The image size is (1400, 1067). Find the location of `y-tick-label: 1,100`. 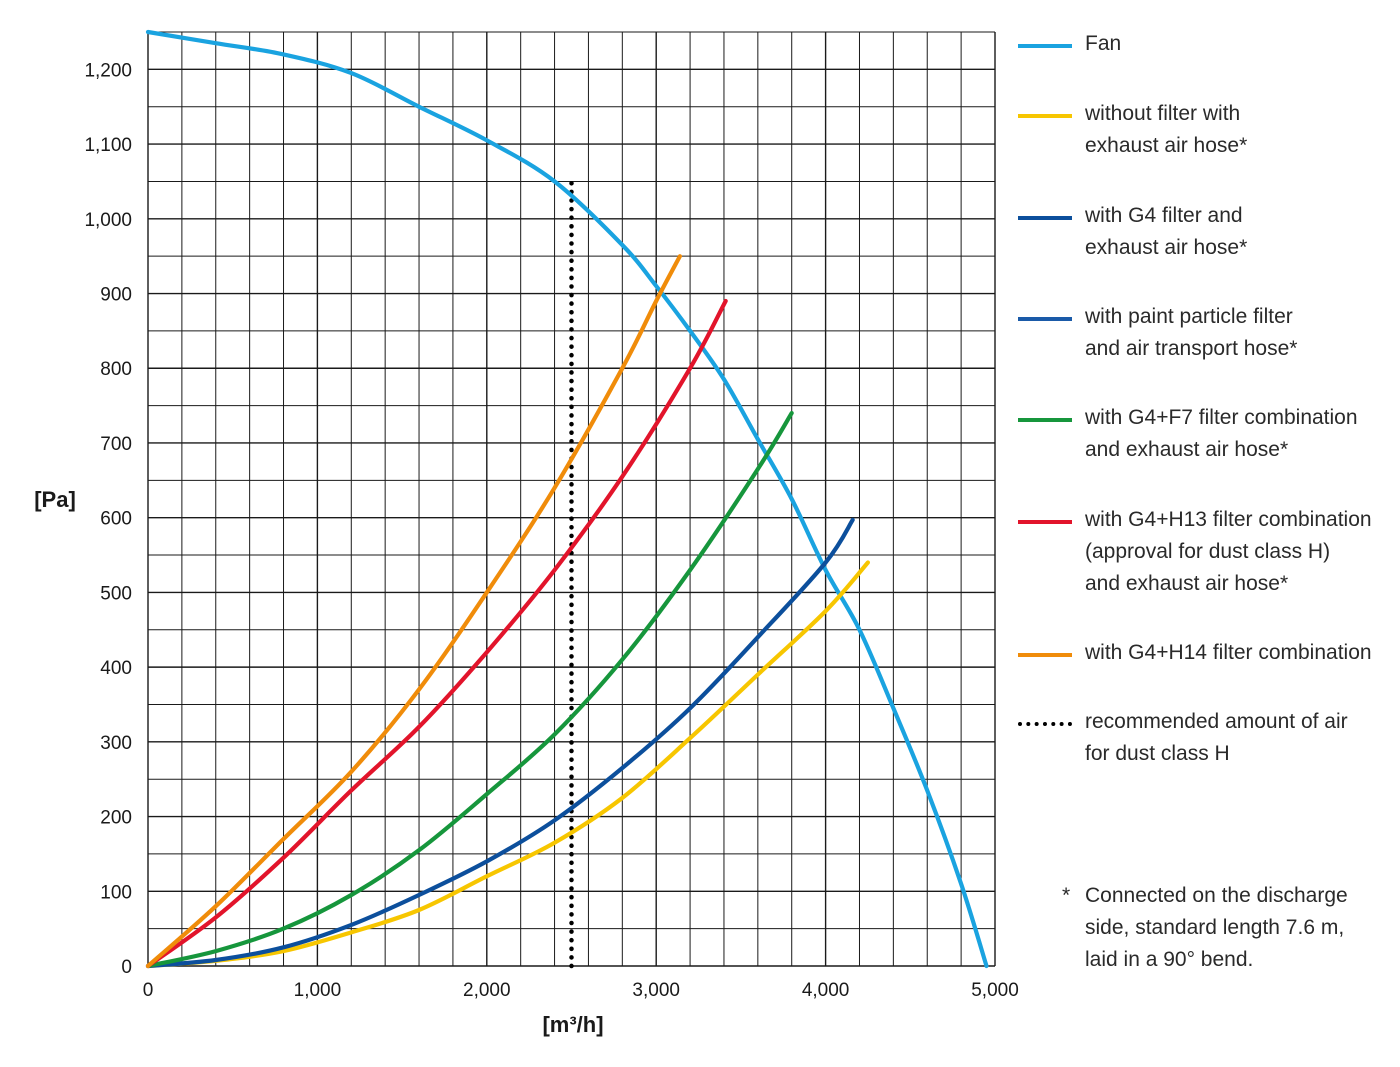

y-tick-label: 1,100 is located at coordinates (108, 145).